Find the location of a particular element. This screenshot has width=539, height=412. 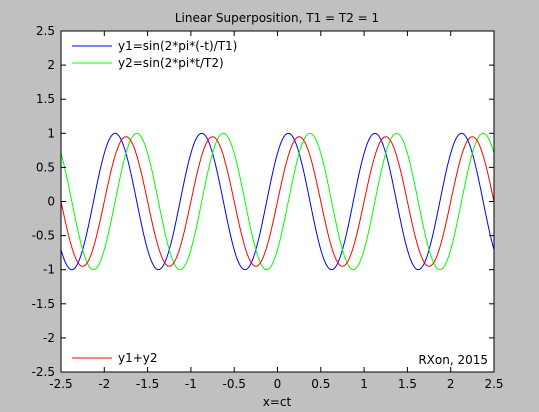

y-tick-label: 1 is located at coordinates (51, 133).